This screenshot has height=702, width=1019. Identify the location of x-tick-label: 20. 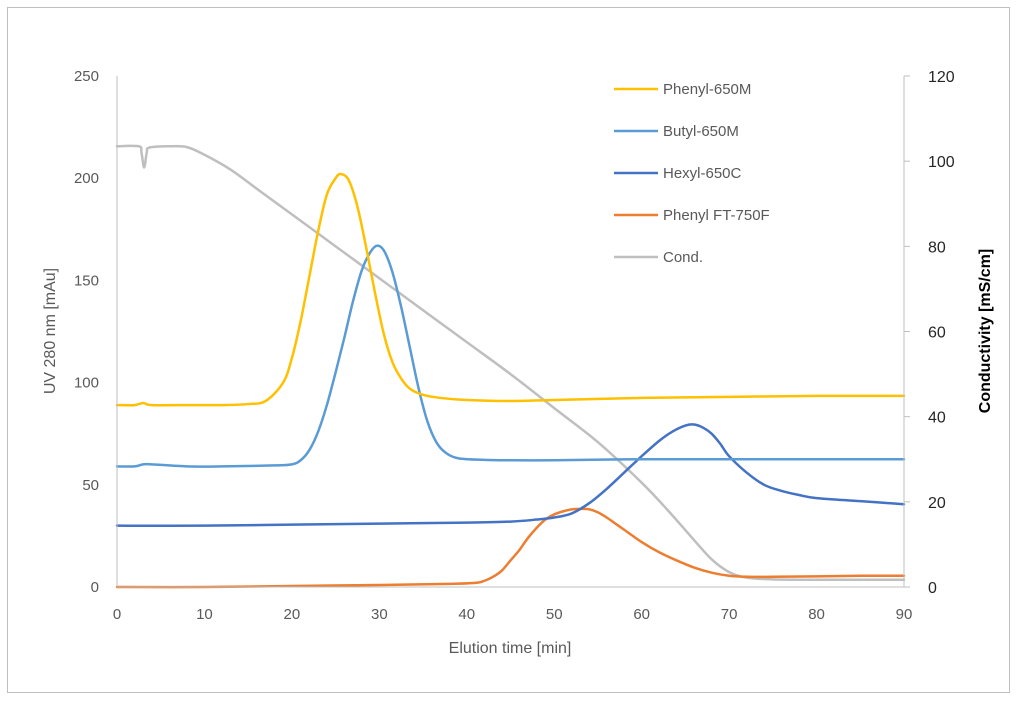
(292, 614).